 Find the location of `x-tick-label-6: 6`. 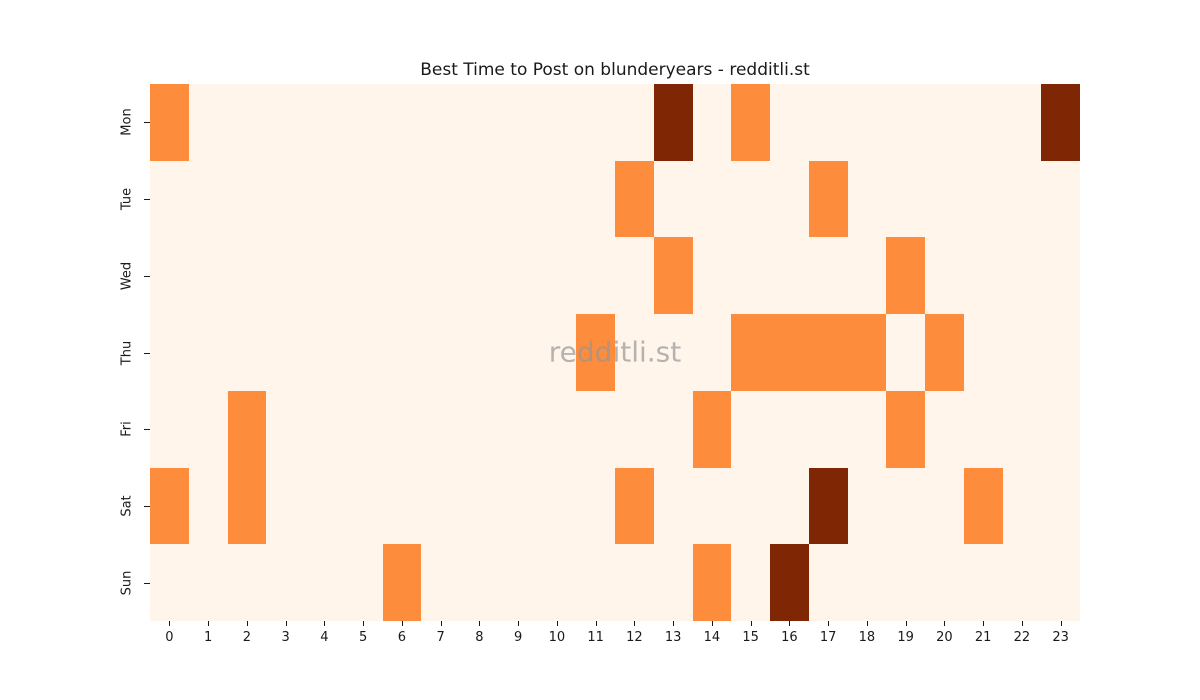

x-tick-label-6: 6 is located at coordinates (402, 637).